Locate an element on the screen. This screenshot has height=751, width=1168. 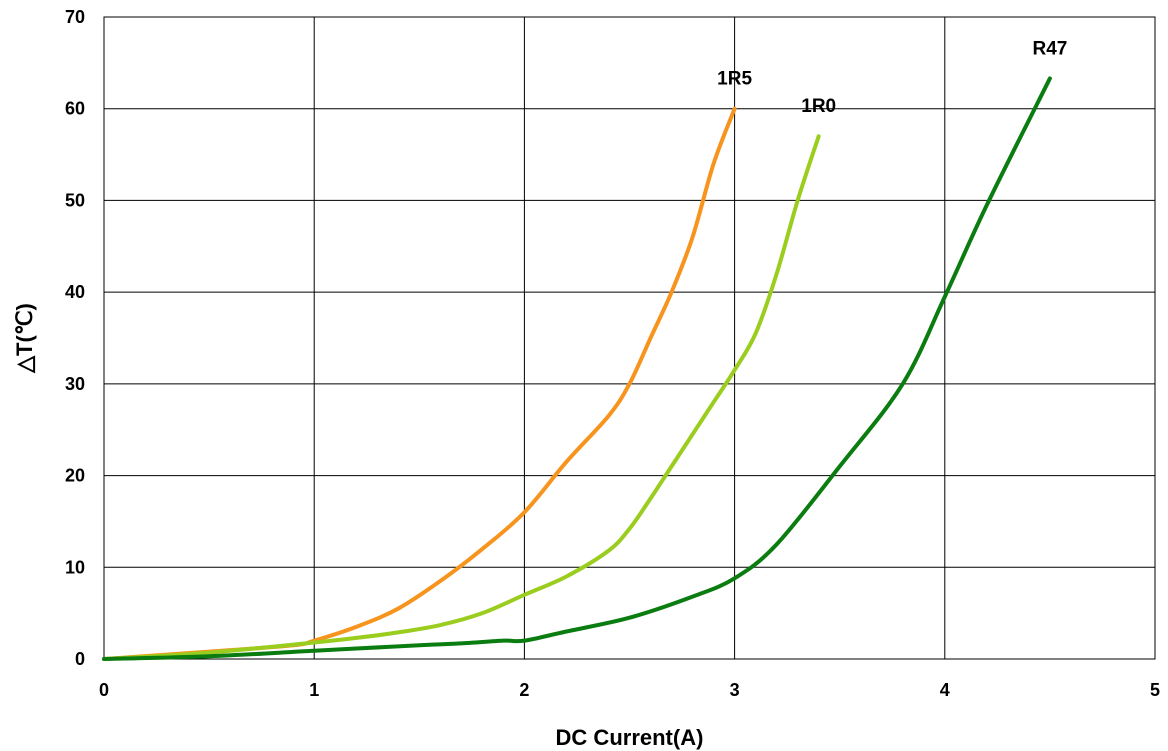
x-tick-label: 3 is located at coordinates (735, 690).